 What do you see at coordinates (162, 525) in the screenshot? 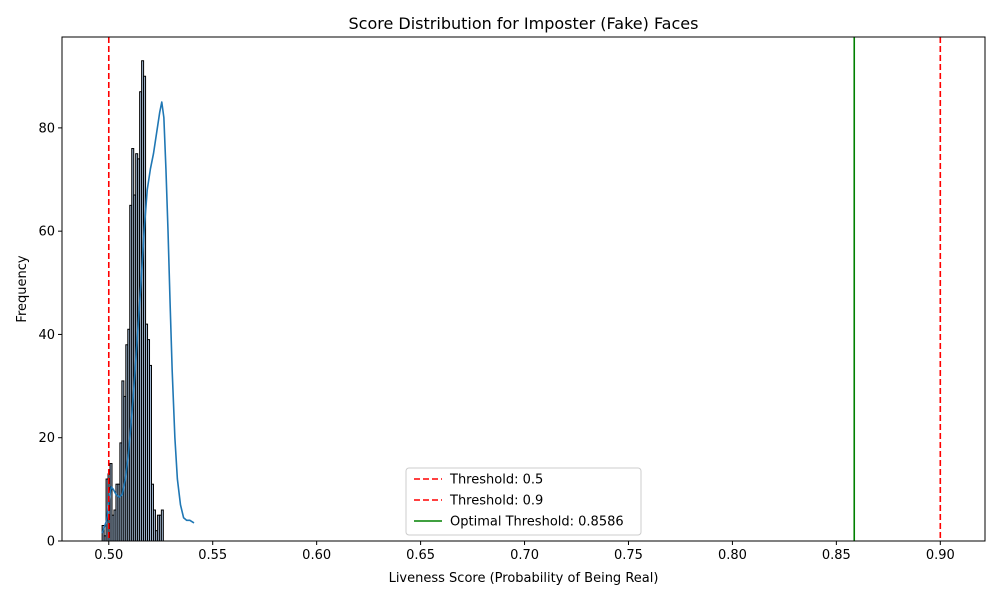
I see `histogram-bar` at bounding box center [162, 525].